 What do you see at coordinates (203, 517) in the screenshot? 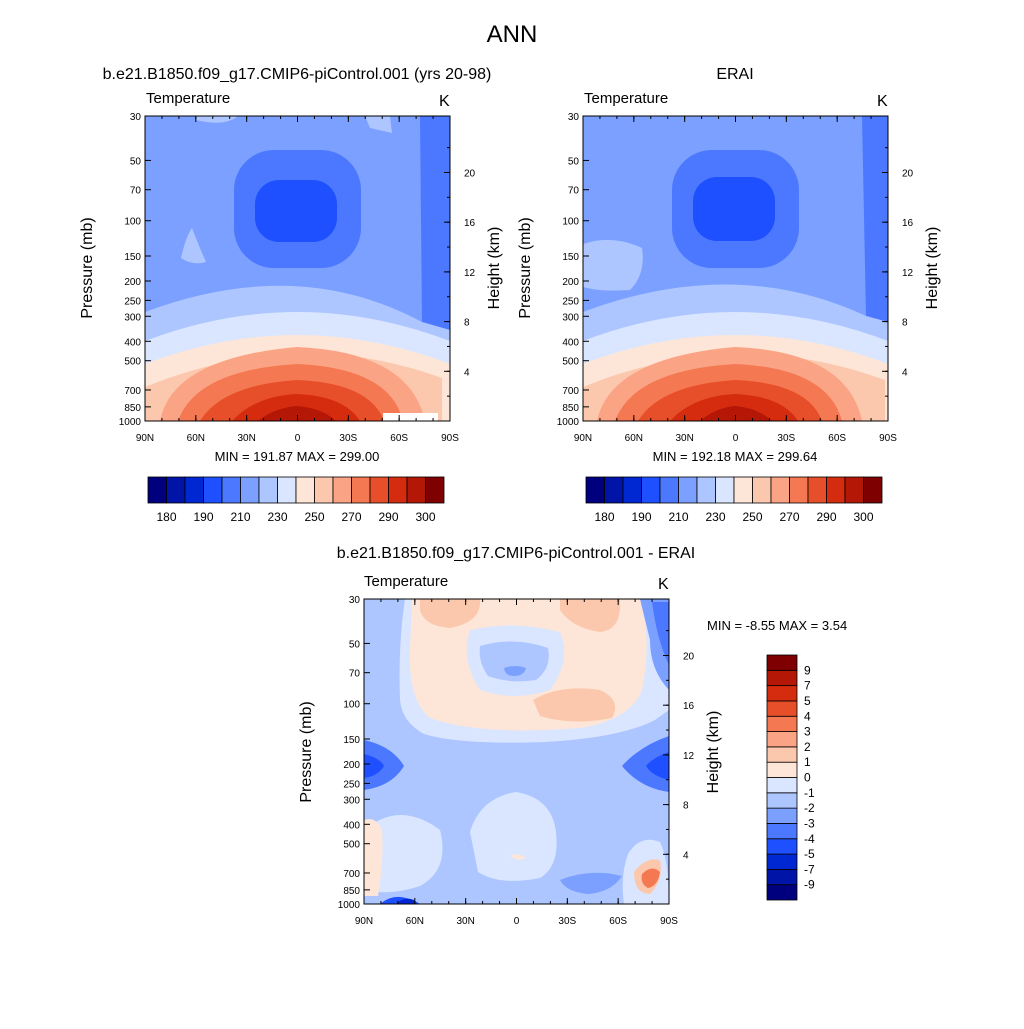
I see `colorbar-label: 190` at bounding box center [203, 517].